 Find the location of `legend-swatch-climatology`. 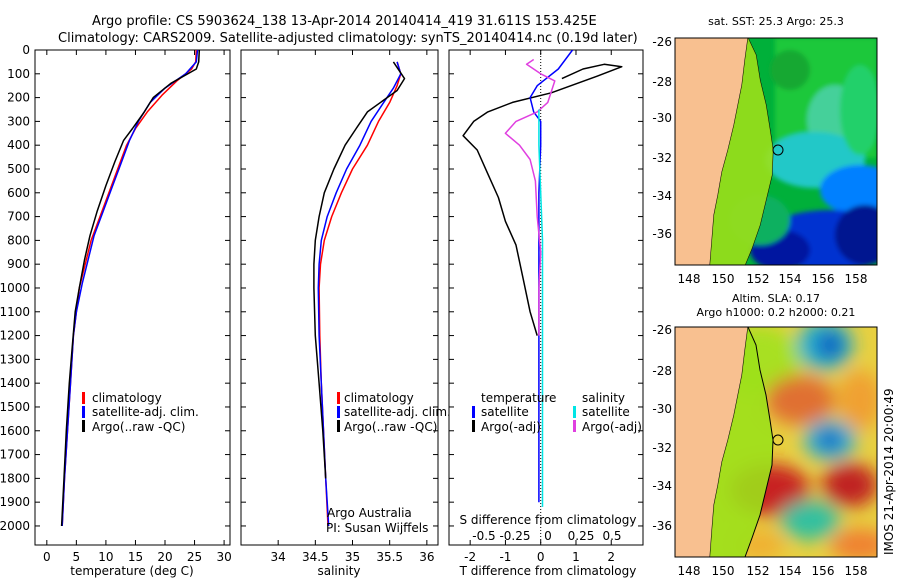

legend-swatch-climatology is located at coordinates (83, 398).